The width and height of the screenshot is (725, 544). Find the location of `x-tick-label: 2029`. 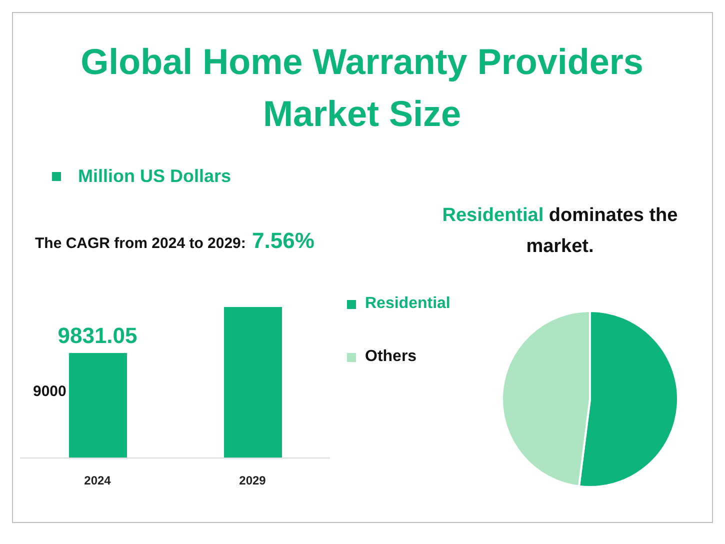

x-tick-label: 2029 is located at coordinates (252, 481).